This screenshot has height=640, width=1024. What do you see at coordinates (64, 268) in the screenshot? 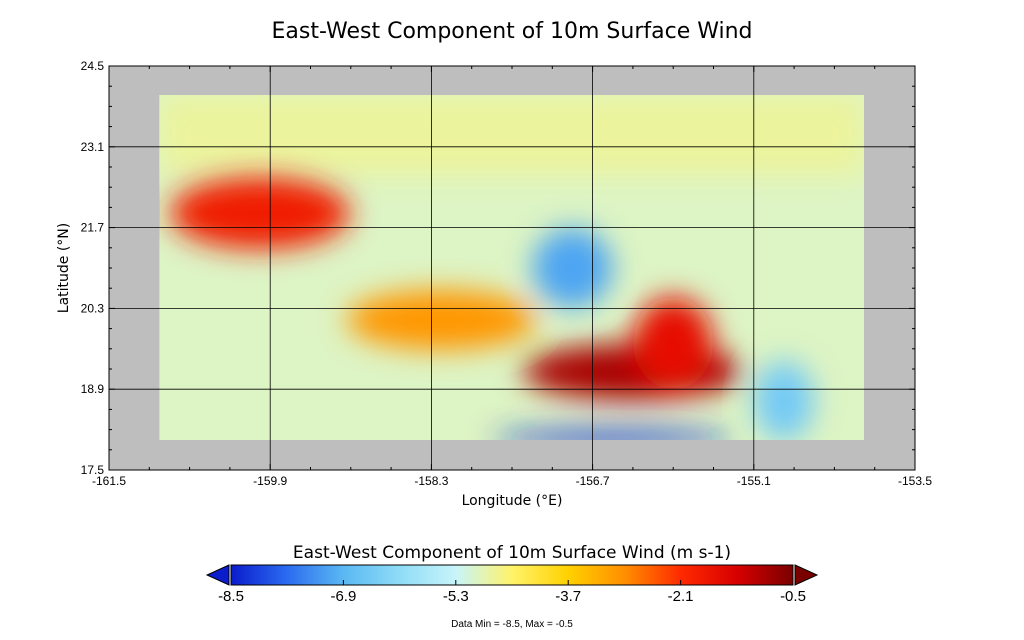
I see `y-axis-label: Latitude (°N)` at bounding box center [64, 268].